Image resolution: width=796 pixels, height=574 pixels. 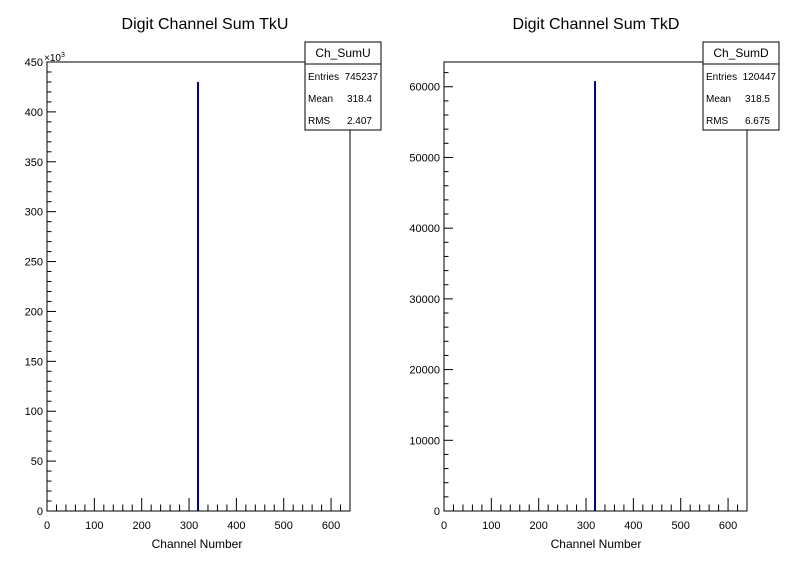 What do you see at coordinates (34, 362) in the screenshot?
I see `y-tick-label: 150` at bounding box center [34, 362].